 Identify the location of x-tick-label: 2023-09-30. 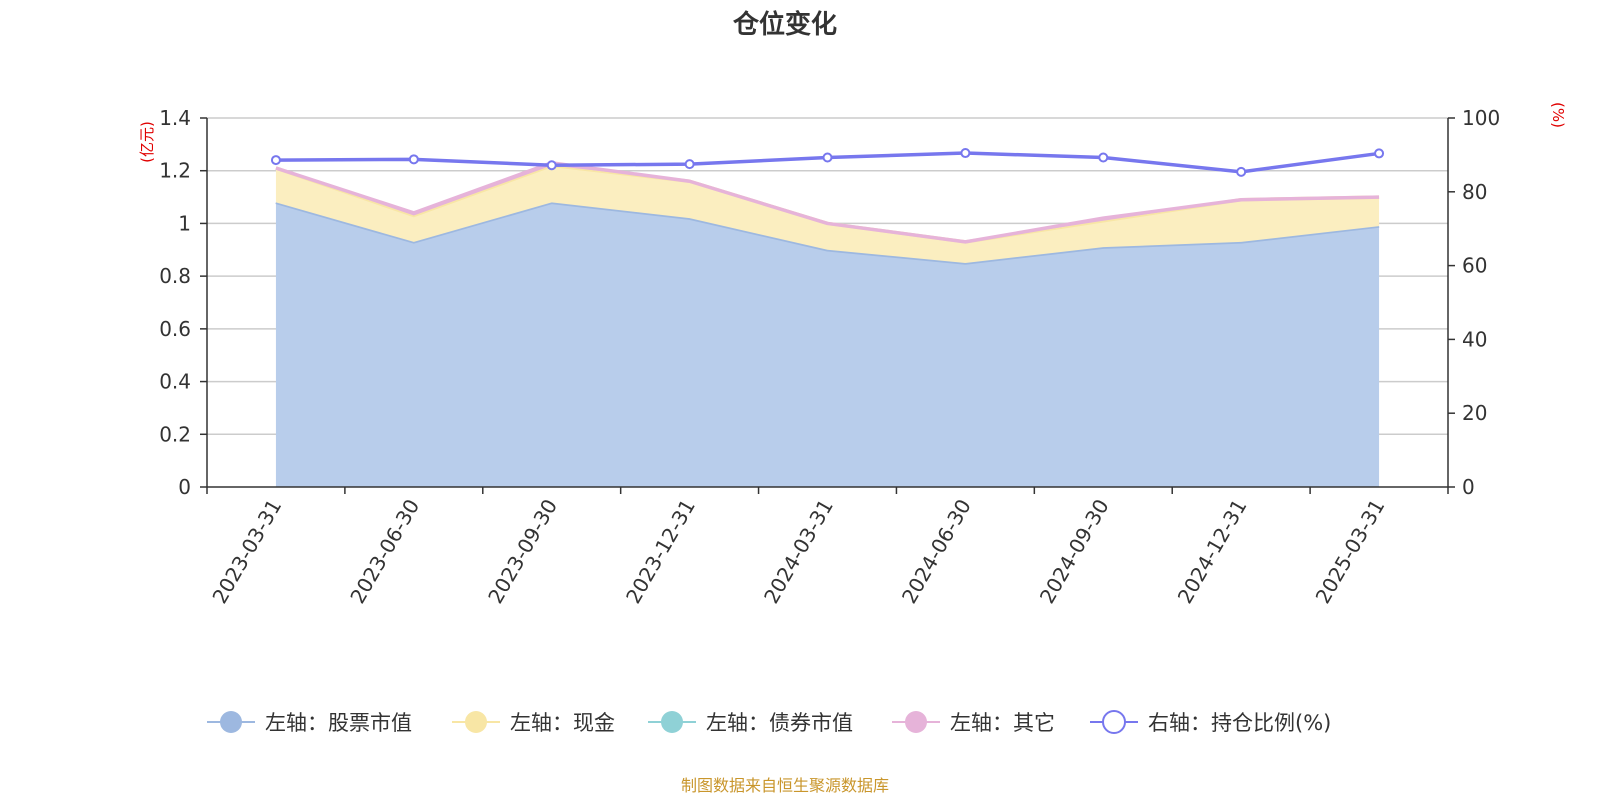
(522, 551).